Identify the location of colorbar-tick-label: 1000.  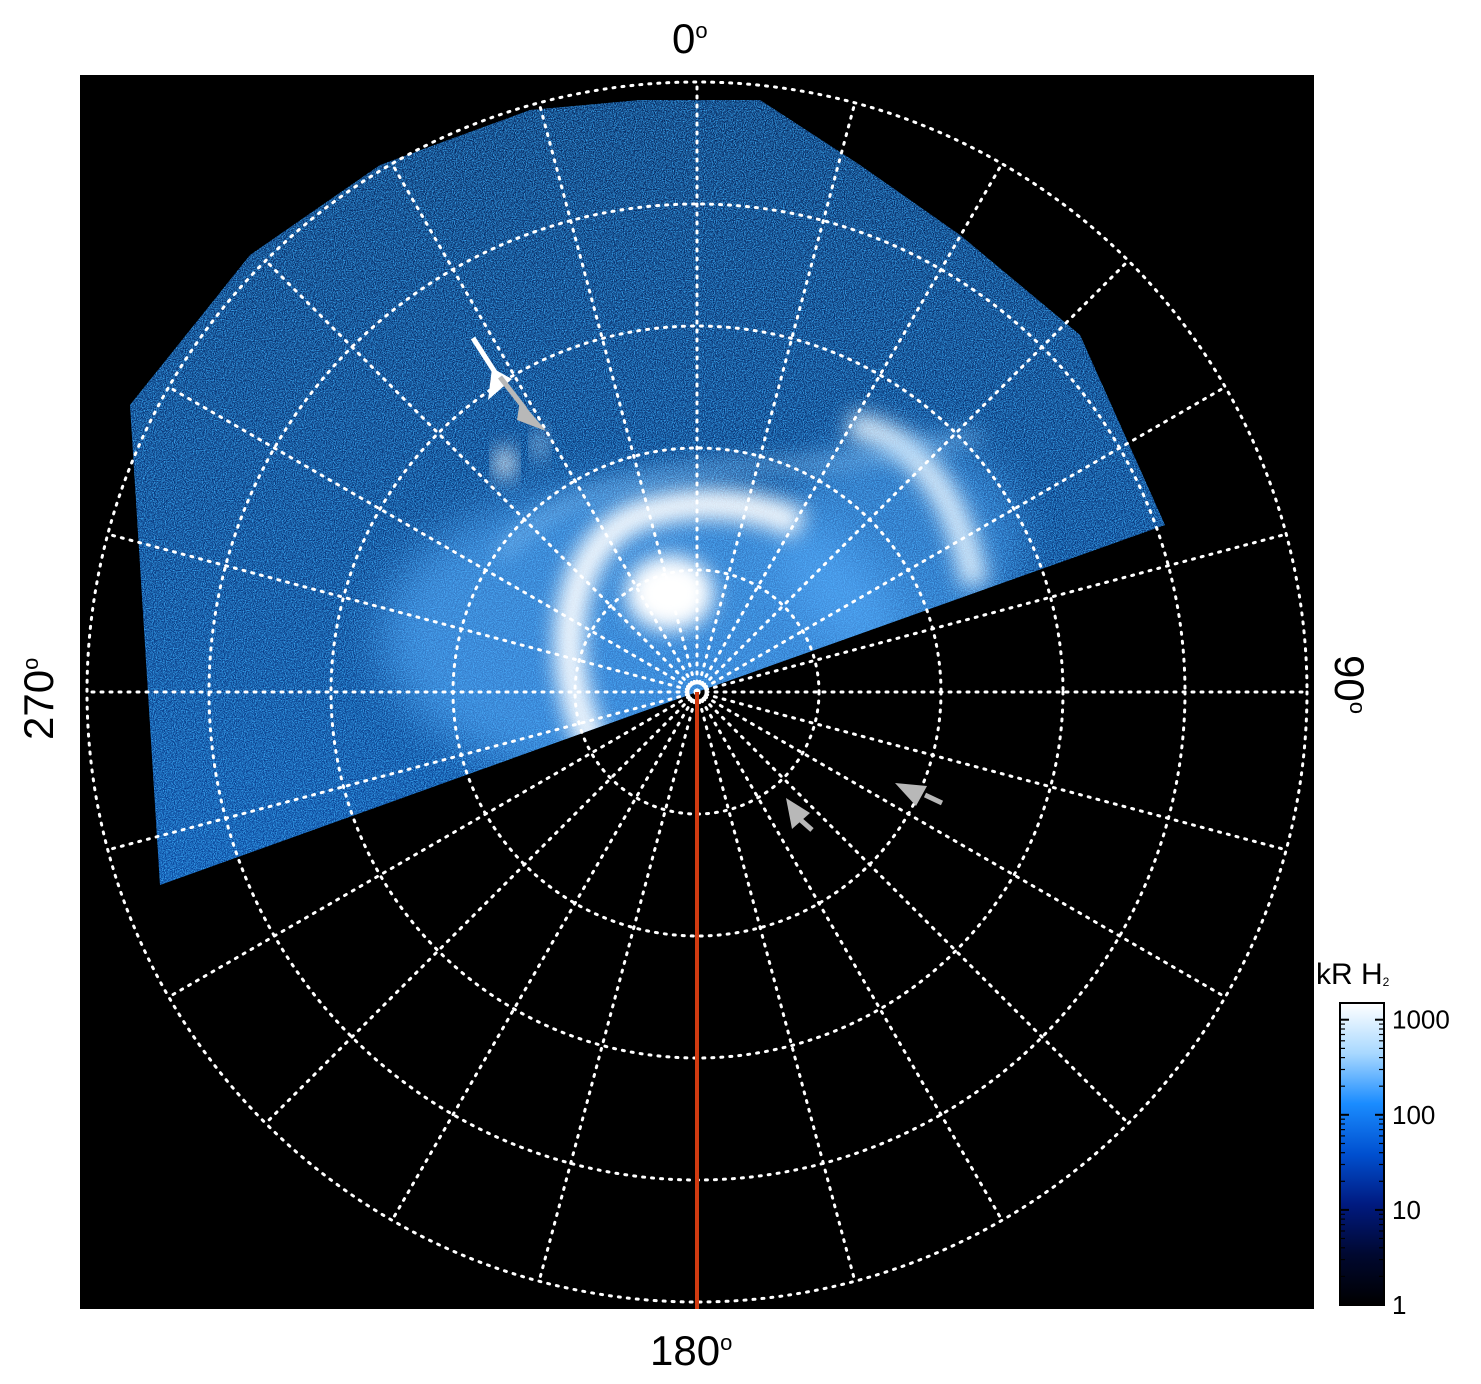
(1421, 1020).